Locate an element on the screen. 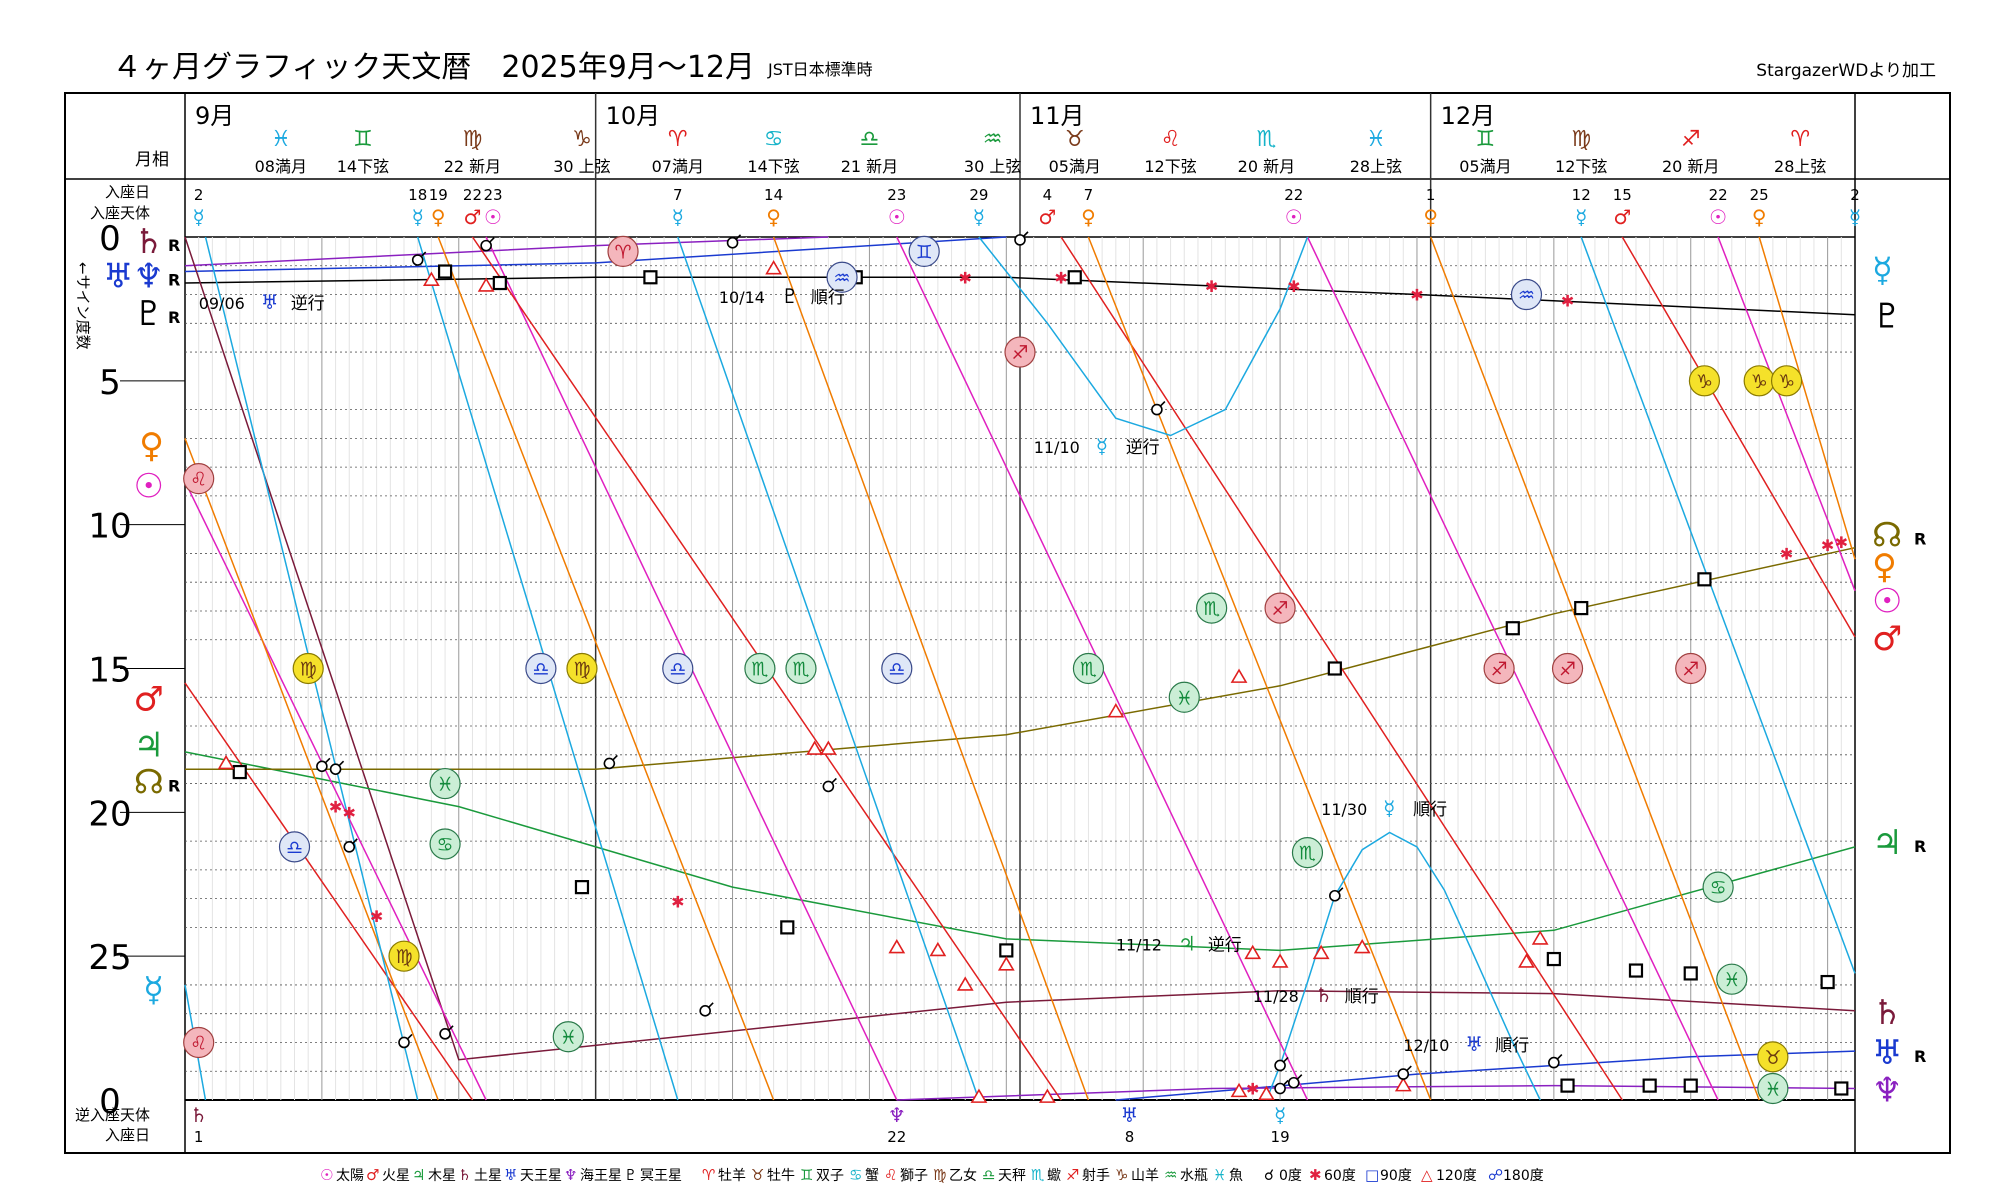 The height and width of the screenshot is (1200, 2000). legend-label: 射手 is located at coordinates (1096, 1176).